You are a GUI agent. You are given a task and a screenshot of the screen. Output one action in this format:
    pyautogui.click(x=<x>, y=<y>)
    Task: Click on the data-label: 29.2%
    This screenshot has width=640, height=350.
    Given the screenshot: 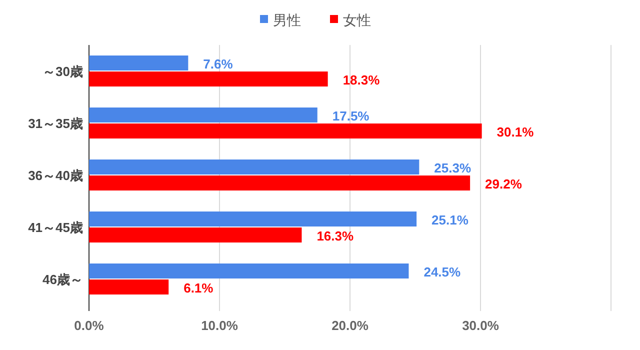 What is the action you would take?
    pyautogui.click(x=503, y=184)
    